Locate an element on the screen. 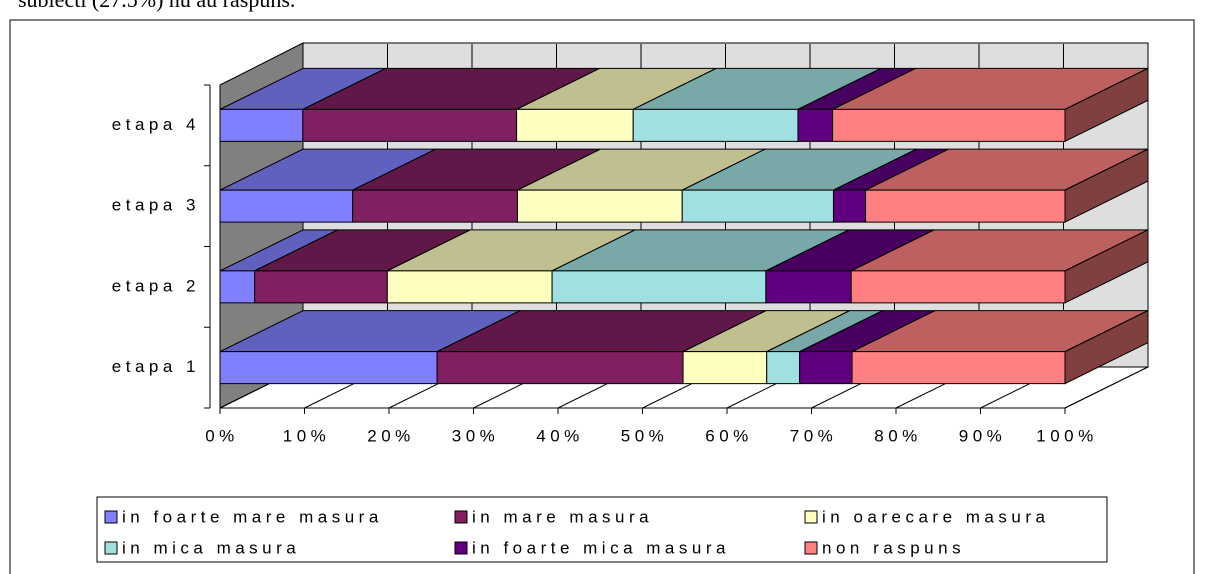 Image resolution: width=1205 pixels, height=574 pixels. x-tick-label: 10% is located at coordinates (307, 435).